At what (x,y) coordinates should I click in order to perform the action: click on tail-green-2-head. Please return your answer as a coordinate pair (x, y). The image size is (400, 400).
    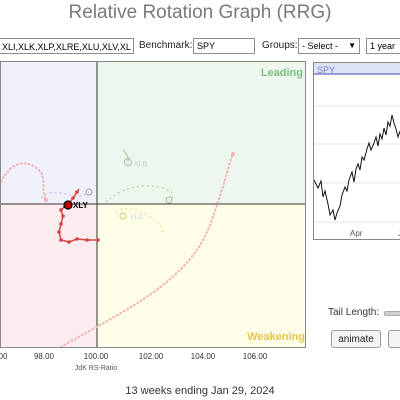
    Looking at the image, I should click on (169, 200).